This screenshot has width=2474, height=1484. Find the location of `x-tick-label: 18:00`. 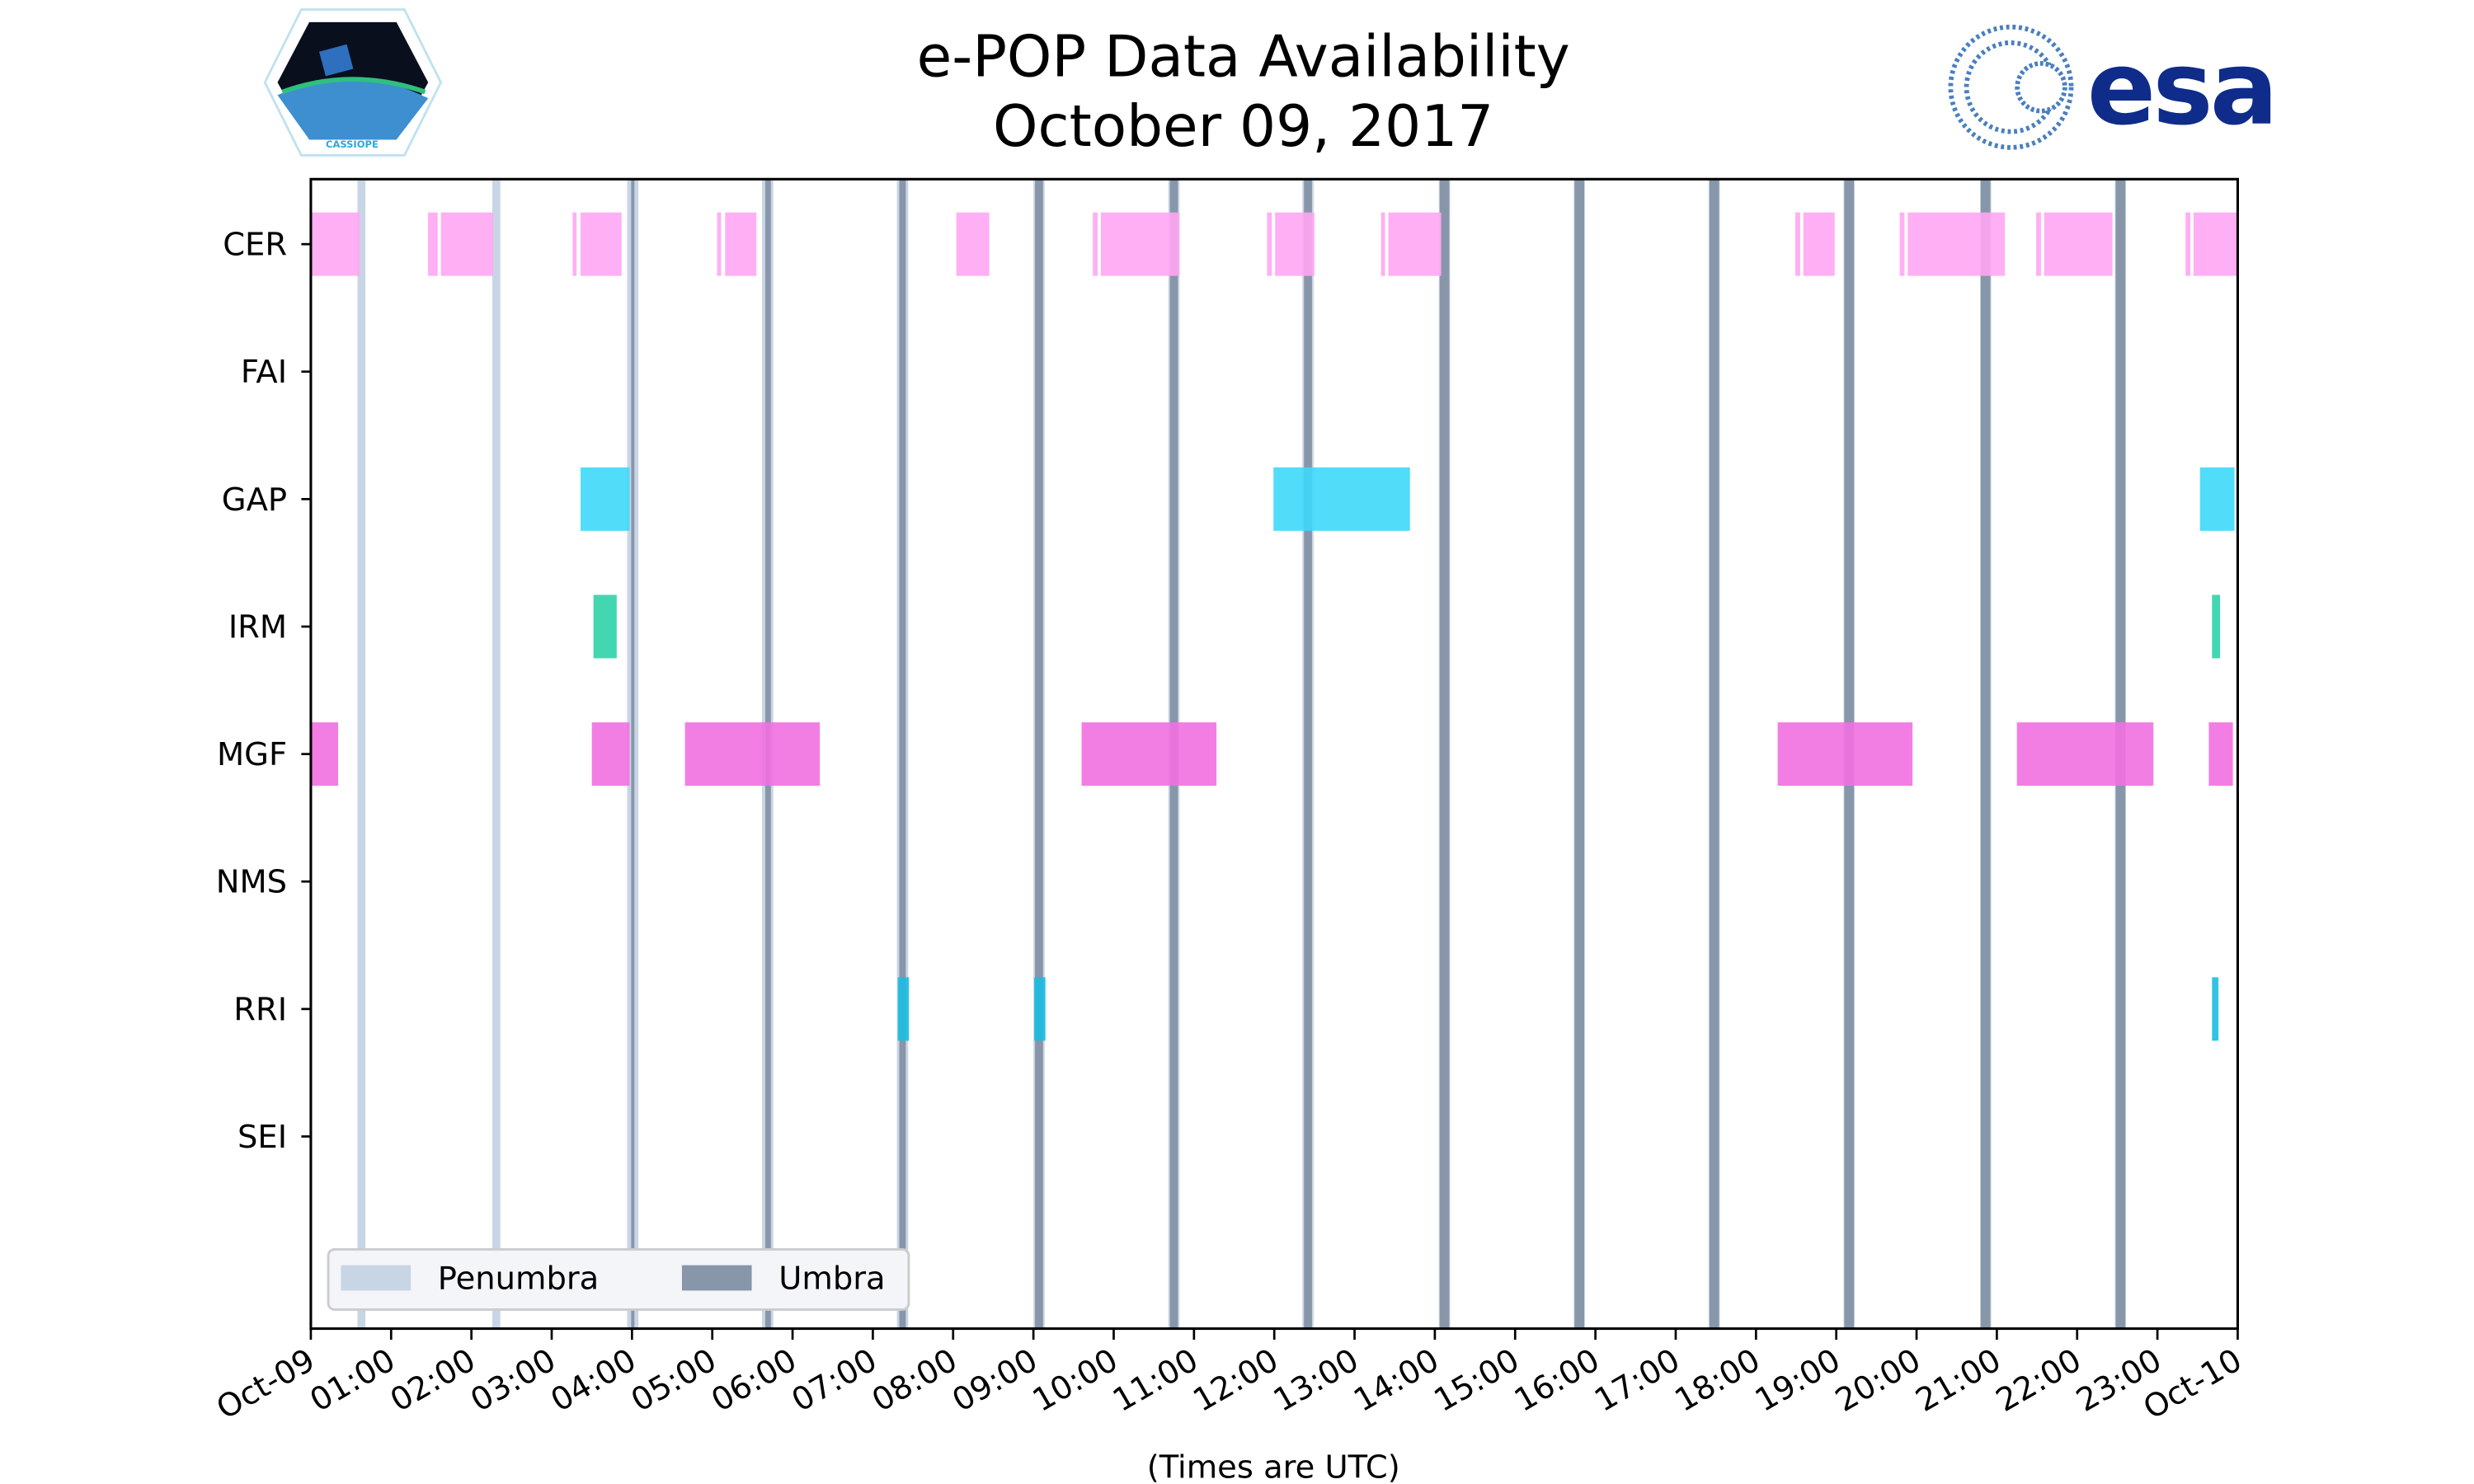

x-tick-label: 18:00 is located at coordinates (1717, 1380).